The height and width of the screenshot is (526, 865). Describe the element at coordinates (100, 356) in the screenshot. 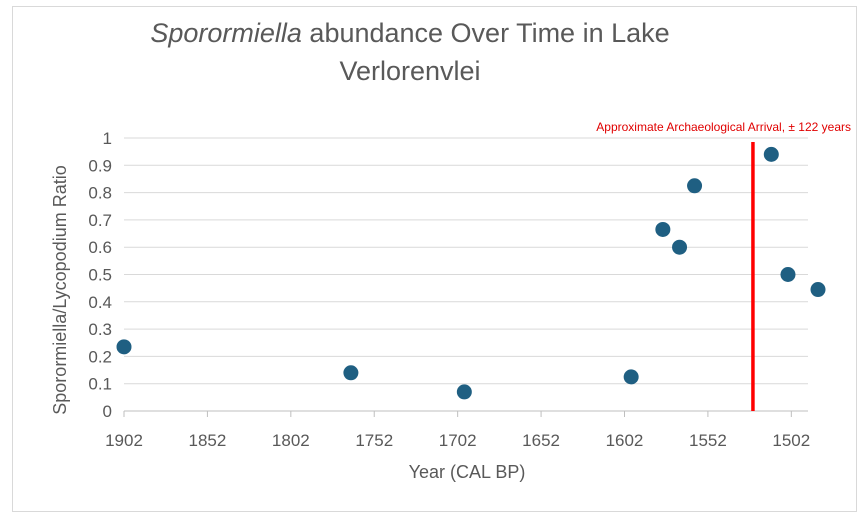

I see `y-tick-label: 0.2` at that location.